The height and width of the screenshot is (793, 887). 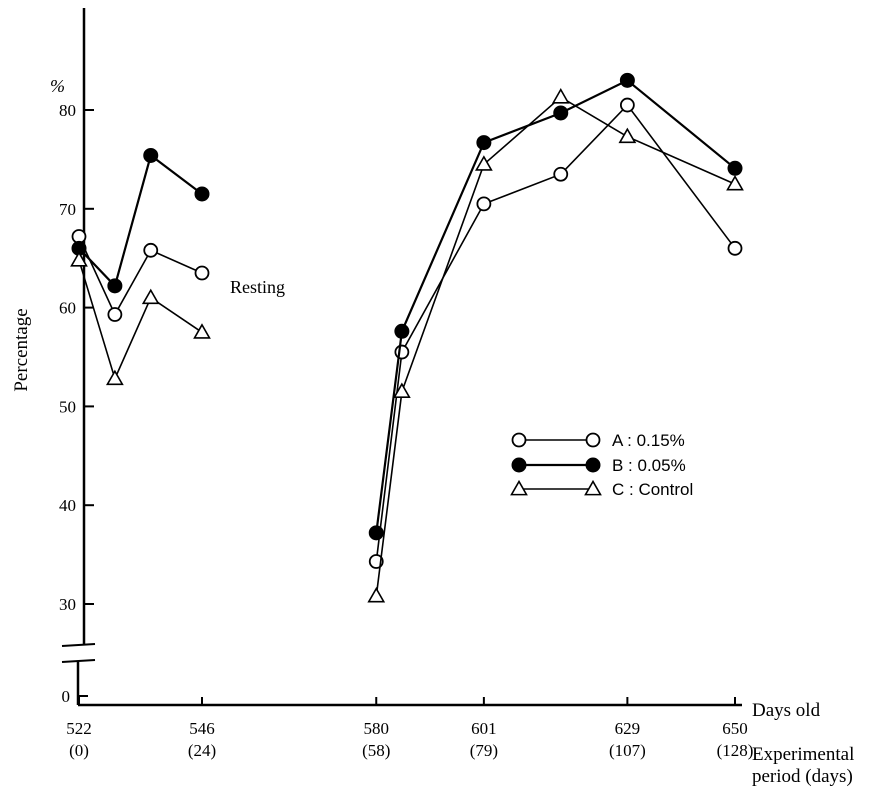 I want to click on x-tick-sublabel: (24), so click(x=202, y=750).